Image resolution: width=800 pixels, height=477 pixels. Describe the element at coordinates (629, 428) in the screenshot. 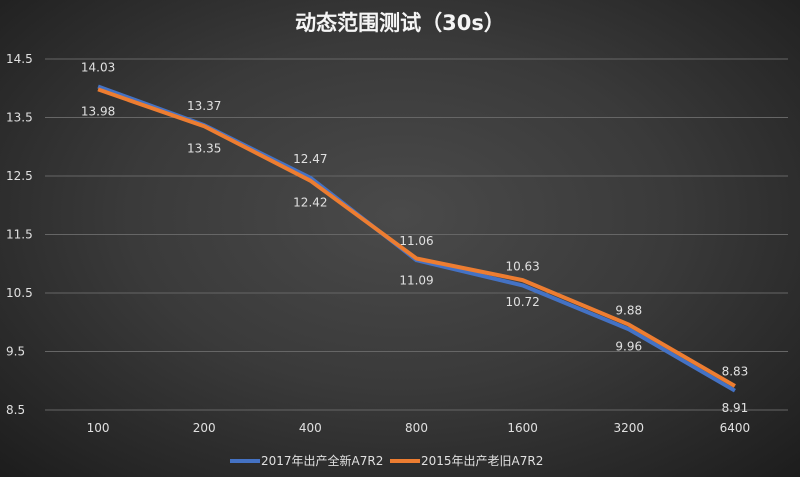

I see `x-tick-label: 3200` at that location.